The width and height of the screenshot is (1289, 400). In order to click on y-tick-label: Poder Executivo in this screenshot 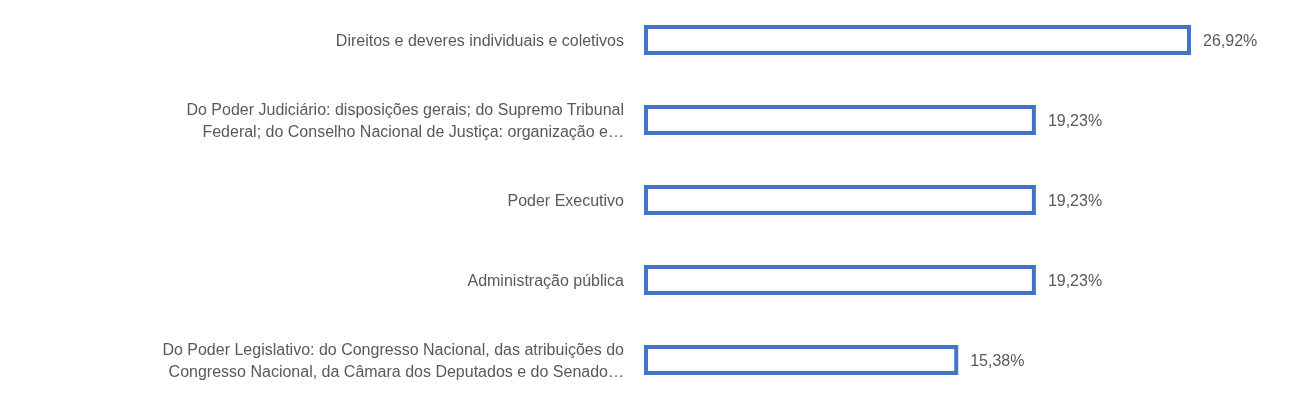, I will do `click(566, 200)`.